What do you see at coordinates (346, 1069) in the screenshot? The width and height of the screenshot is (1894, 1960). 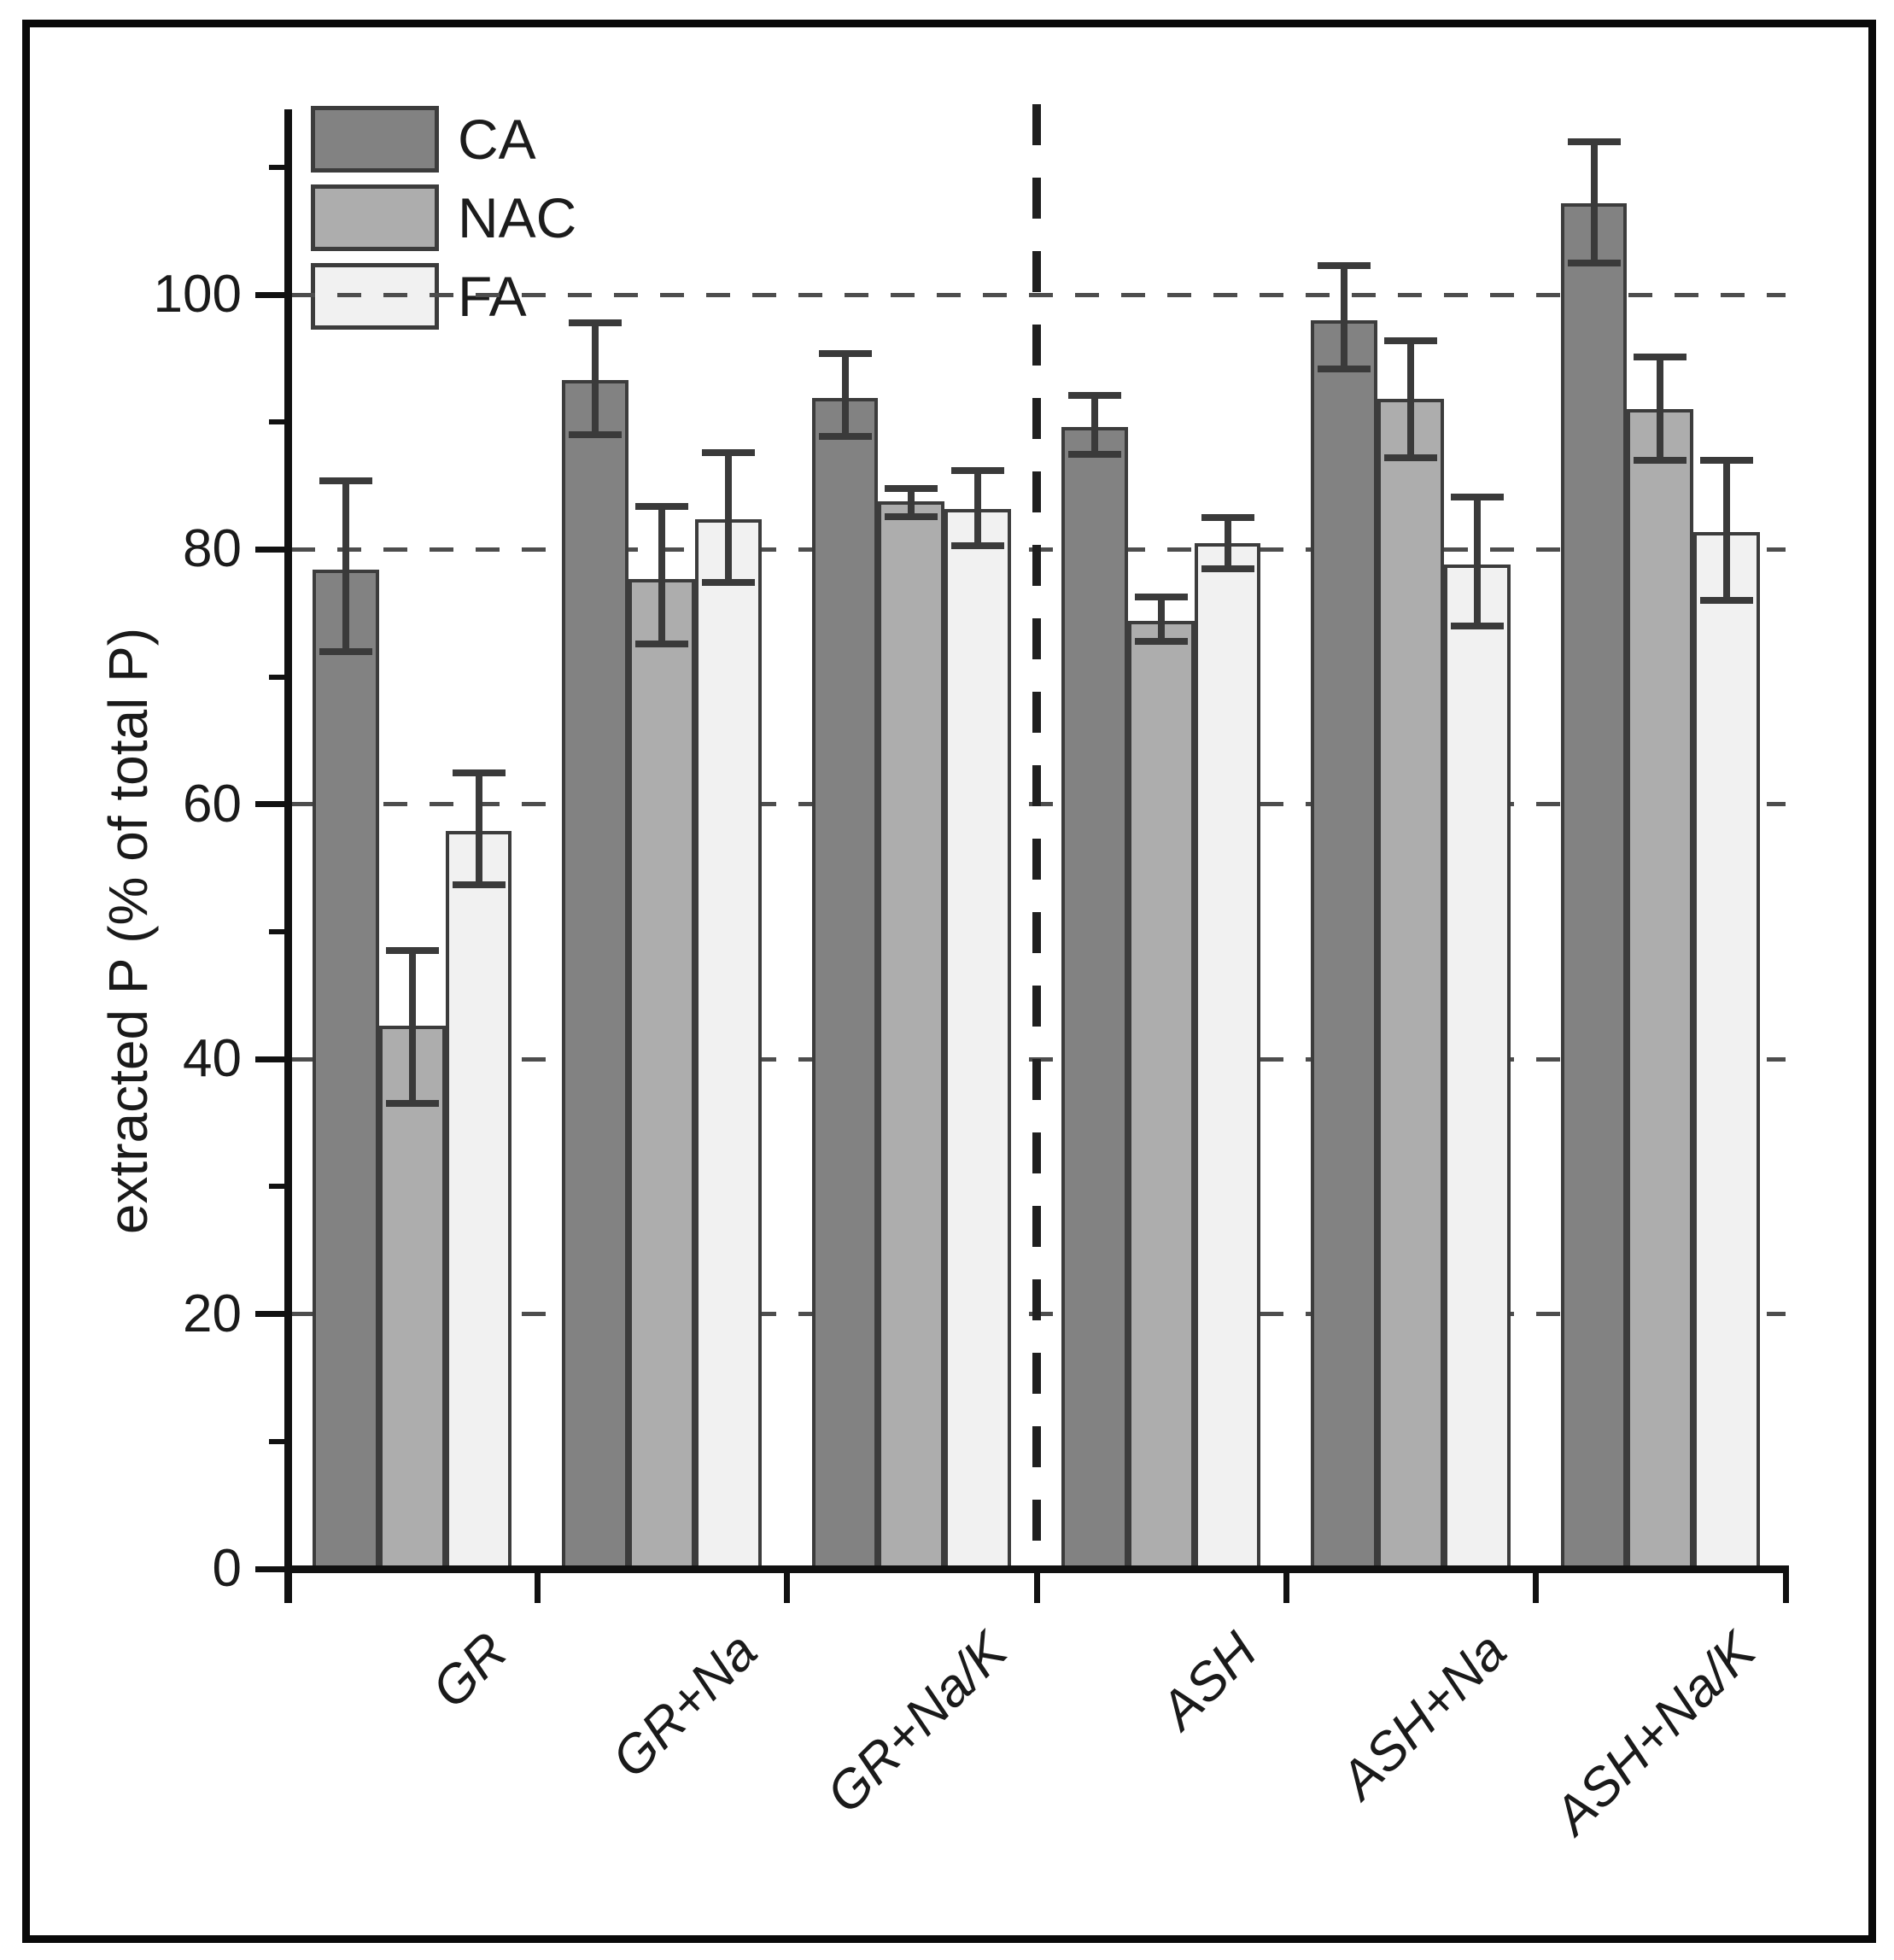 I see `bar-CA-GR` at bounding box center [346, 1069].